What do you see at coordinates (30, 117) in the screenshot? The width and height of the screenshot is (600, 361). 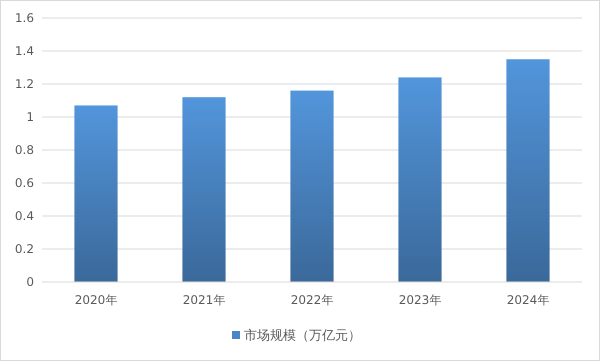 I see `y-tick-label: 1` at bounding box center [30, 117].